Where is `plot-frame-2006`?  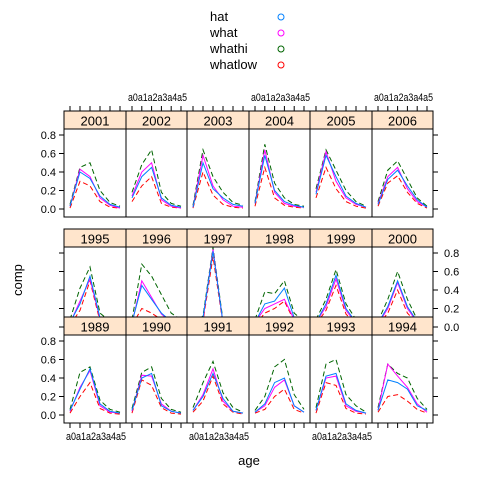
plot-frame-2006 is located at coordinates (402, 173).